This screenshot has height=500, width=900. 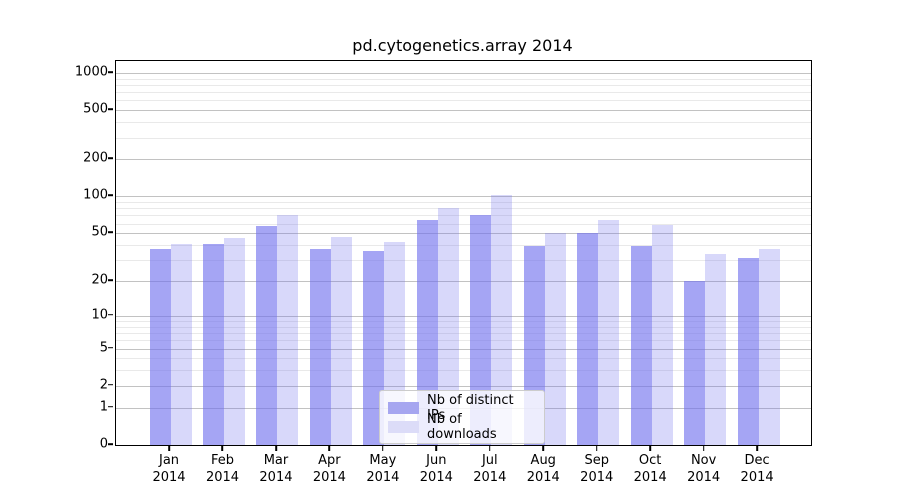 What do you see at coordinates (222, 469) in the screenshot?
I see `xtick-label-feb: Feb 2014` at bounding box center [222, 469].